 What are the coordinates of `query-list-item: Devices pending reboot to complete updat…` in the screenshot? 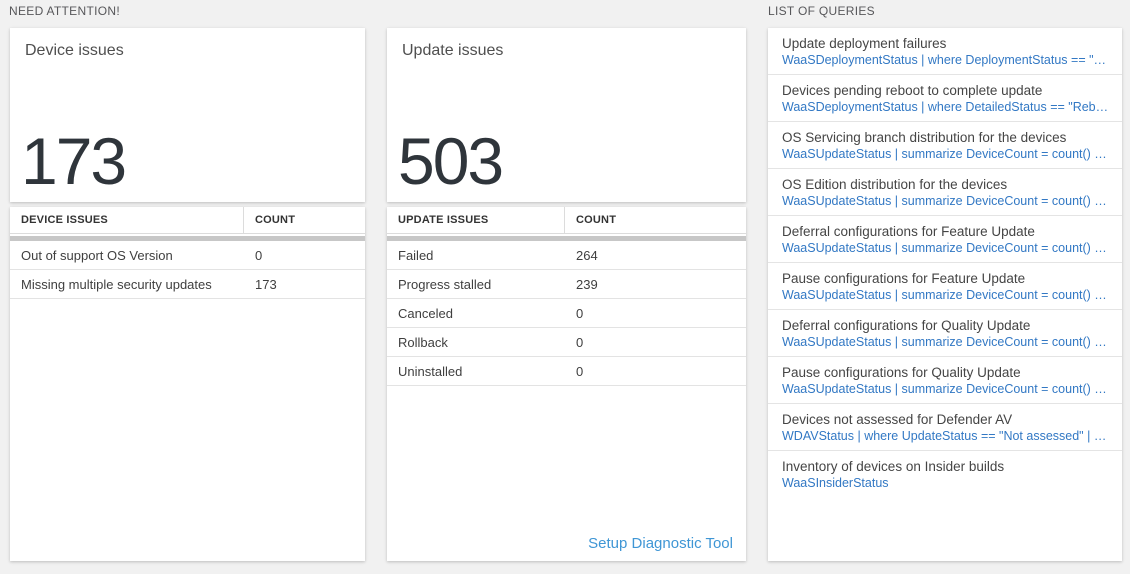 It's located at (945, 98).